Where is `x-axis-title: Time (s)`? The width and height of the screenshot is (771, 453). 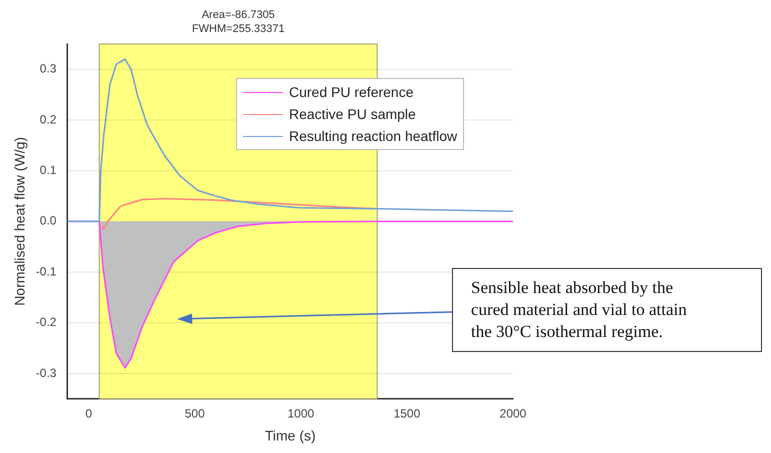
x-axis-title: Time (s) is located at coordinates (290, 435).